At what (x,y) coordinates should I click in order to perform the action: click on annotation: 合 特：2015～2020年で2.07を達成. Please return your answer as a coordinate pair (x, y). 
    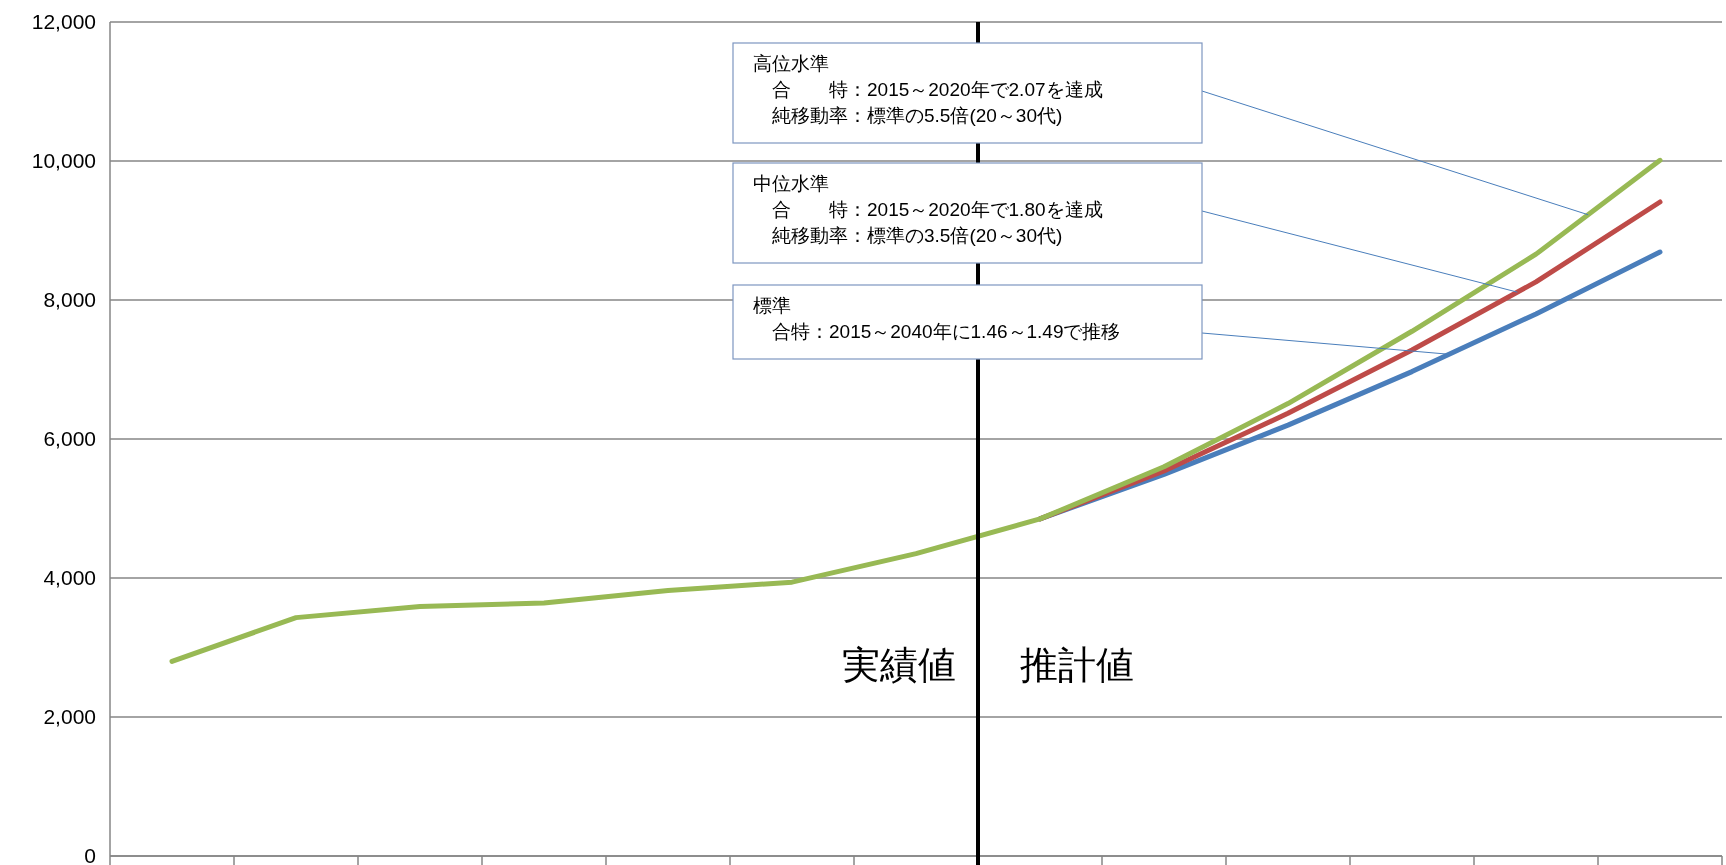
    Looking at the image, I should click on (937, 89).